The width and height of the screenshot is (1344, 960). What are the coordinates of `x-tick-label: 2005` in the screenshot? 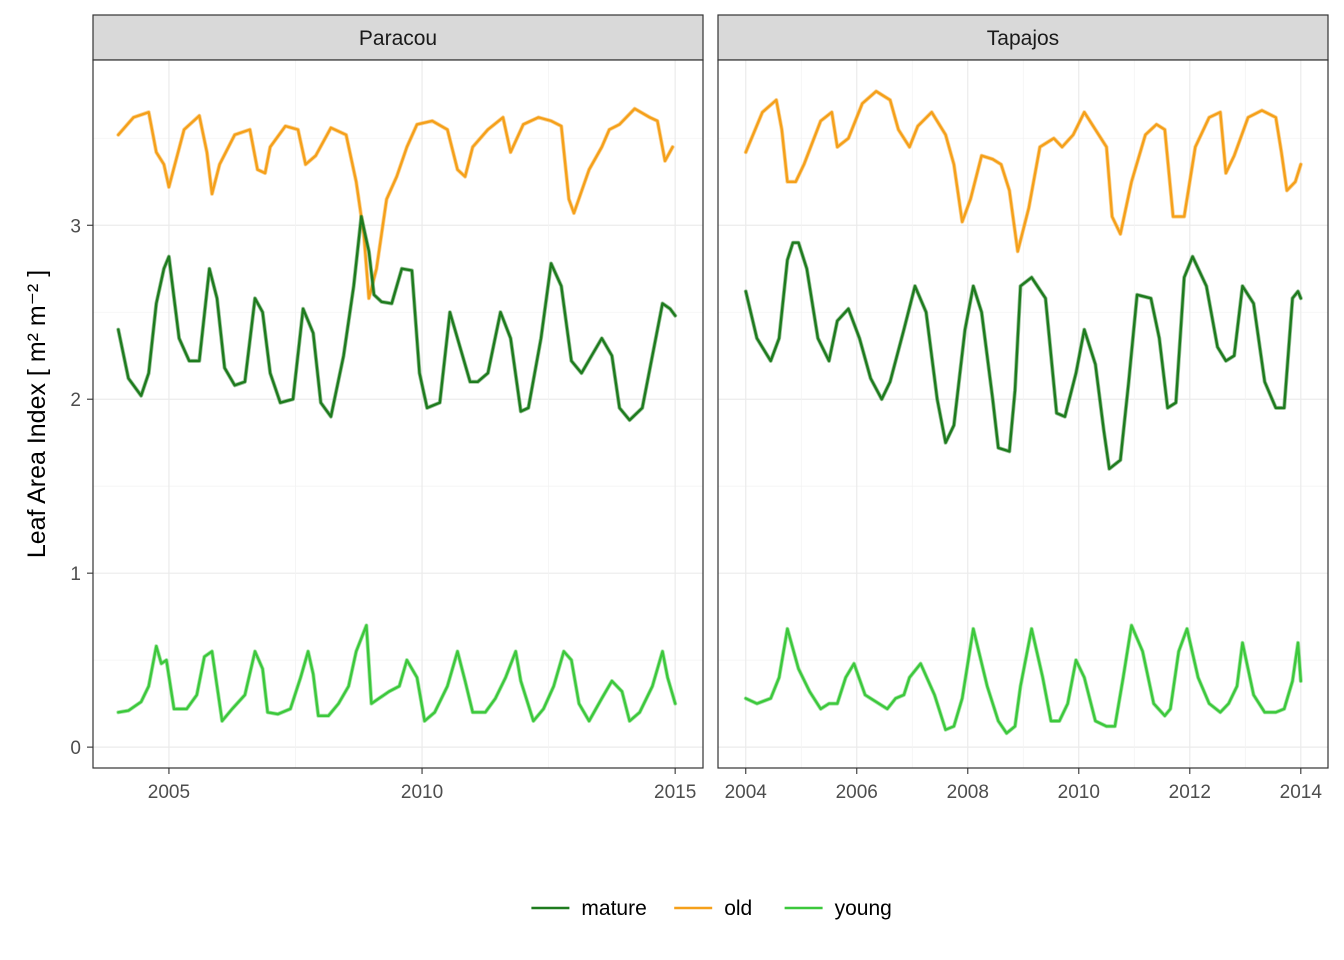 It's located at (169, 792).